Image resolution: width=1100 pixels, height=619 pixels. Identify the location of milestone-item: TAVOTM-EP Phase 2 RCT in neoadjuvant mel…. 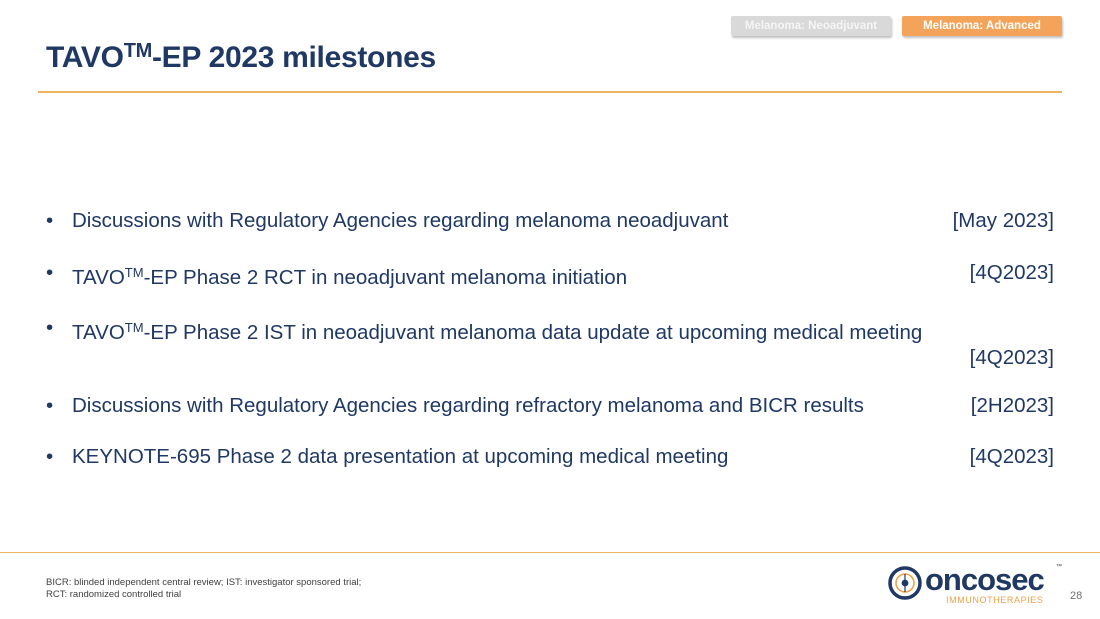
(550, 275).